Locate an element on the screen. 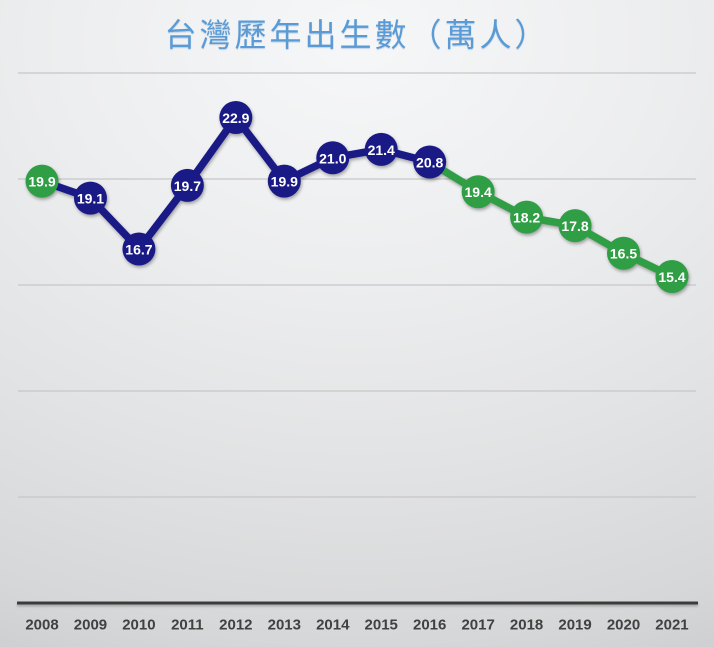 The width and height of the screenshot is (714, 647). data-point-label: 21.4 is located at coordinates (381, 150).